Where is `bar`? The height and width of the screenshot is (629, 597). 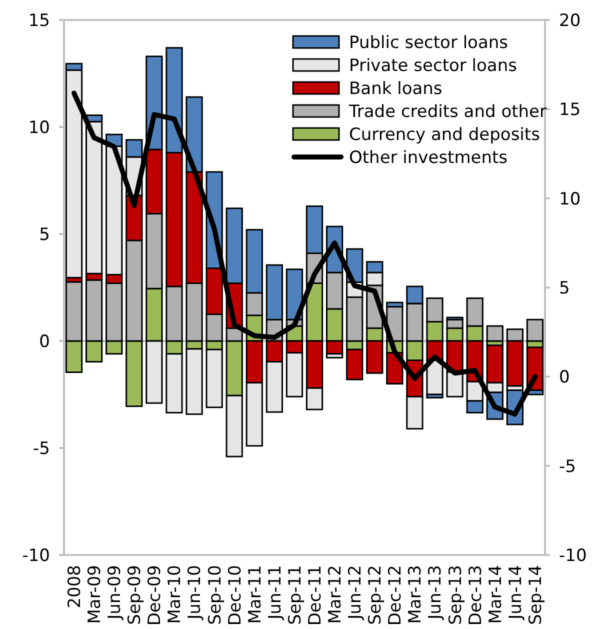 bar is located at coordinates (495, 333).